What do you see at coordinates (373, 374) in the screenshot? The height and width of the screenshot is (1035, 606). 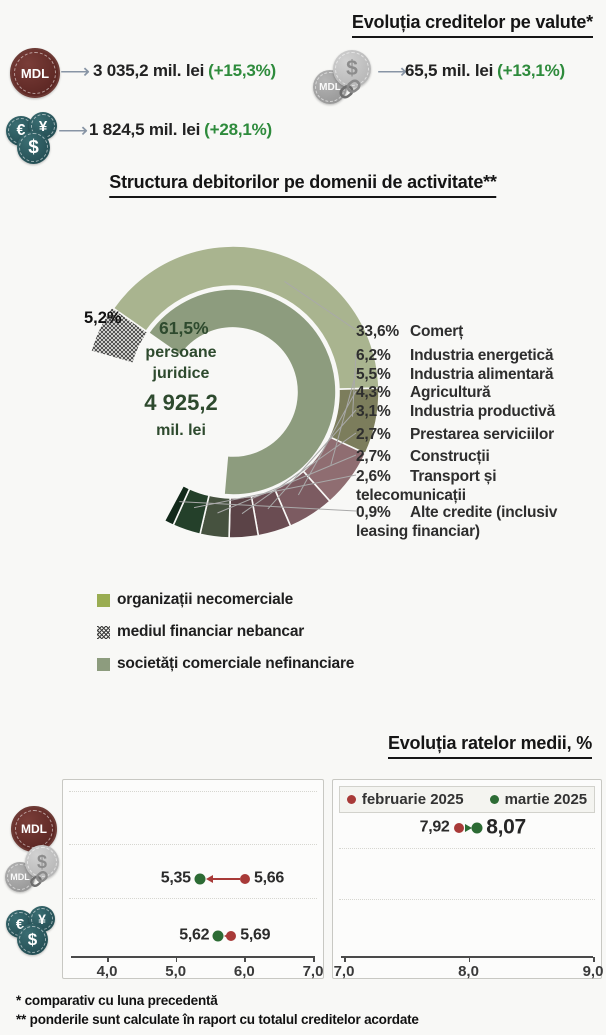 I see `category-percent: 5,5%` at bounding box center [373, 374].